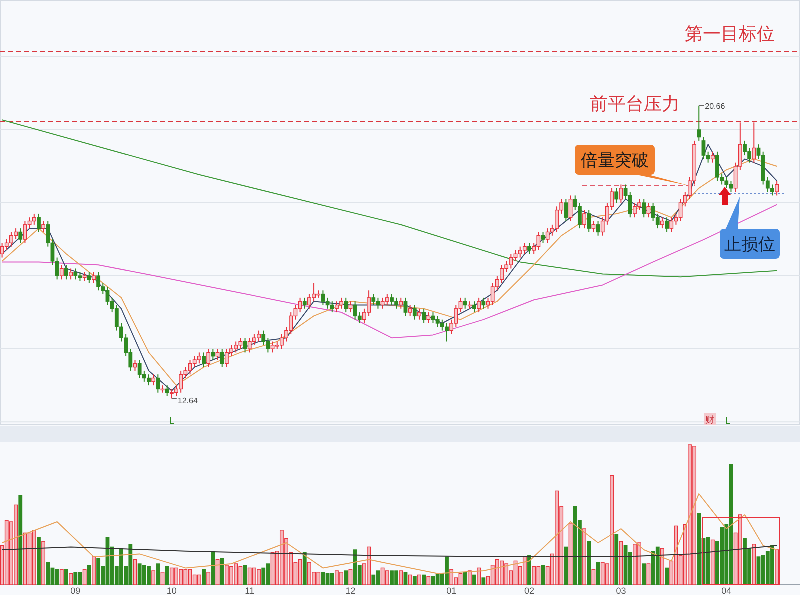  What do you see at coordinates (750, 244) in the screenshot?
I see `annotation: 止损位` at bounding box center [750, 244].